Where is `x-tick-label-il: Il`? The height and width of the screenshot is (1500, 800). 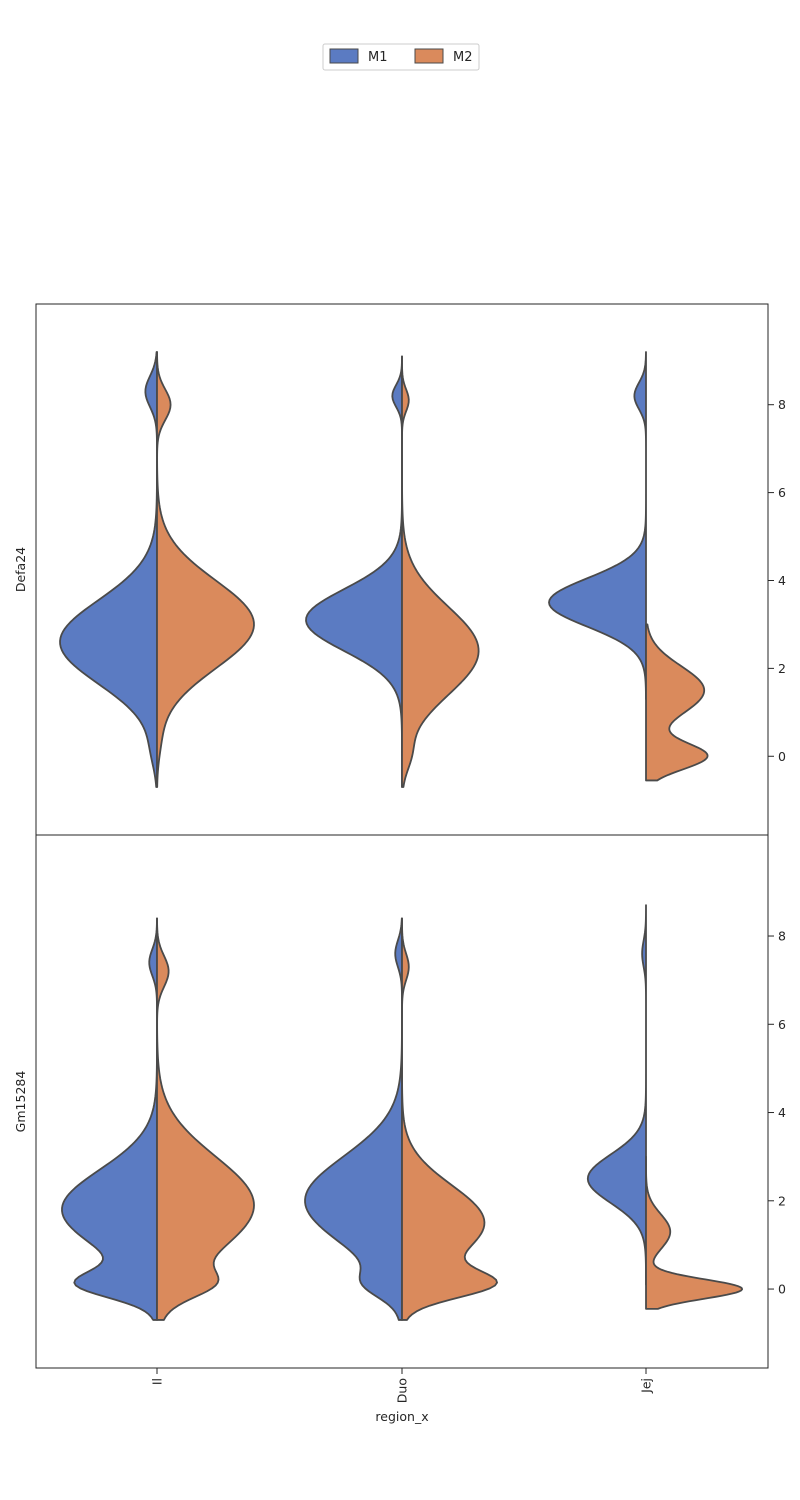 x-tick-label-il: Il is located at coordinates (157, 1381).